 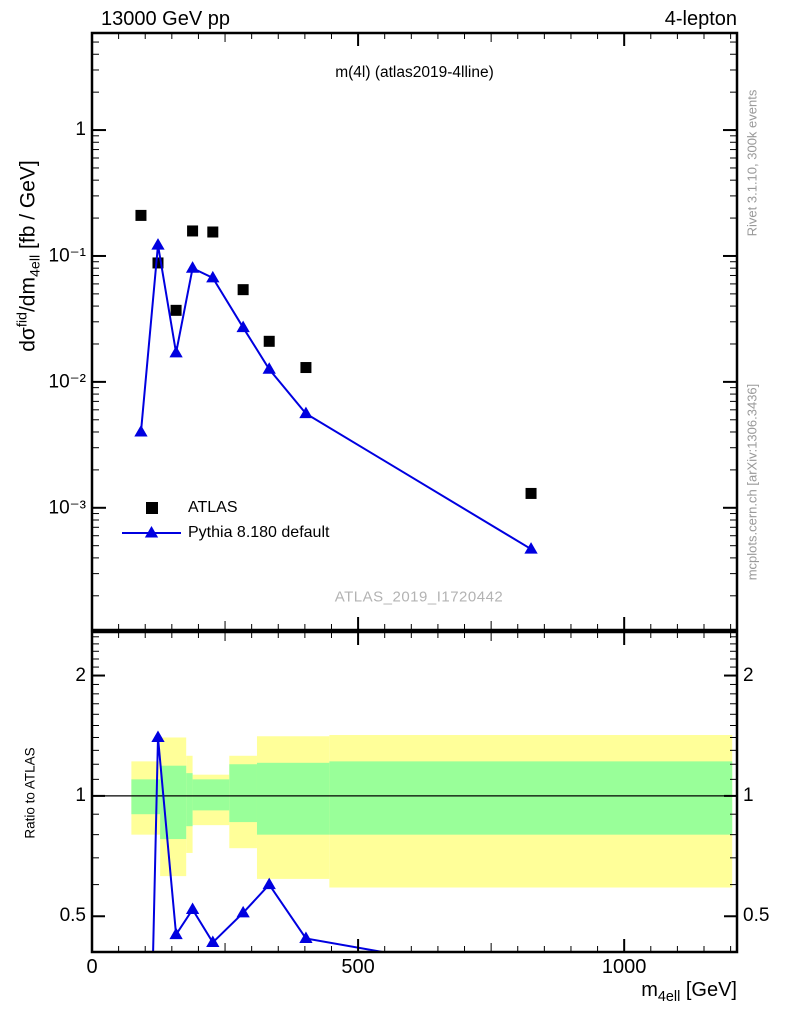 I want to click on ratio-y-tick-label-left: 0.5, so click(x=72, y=916).